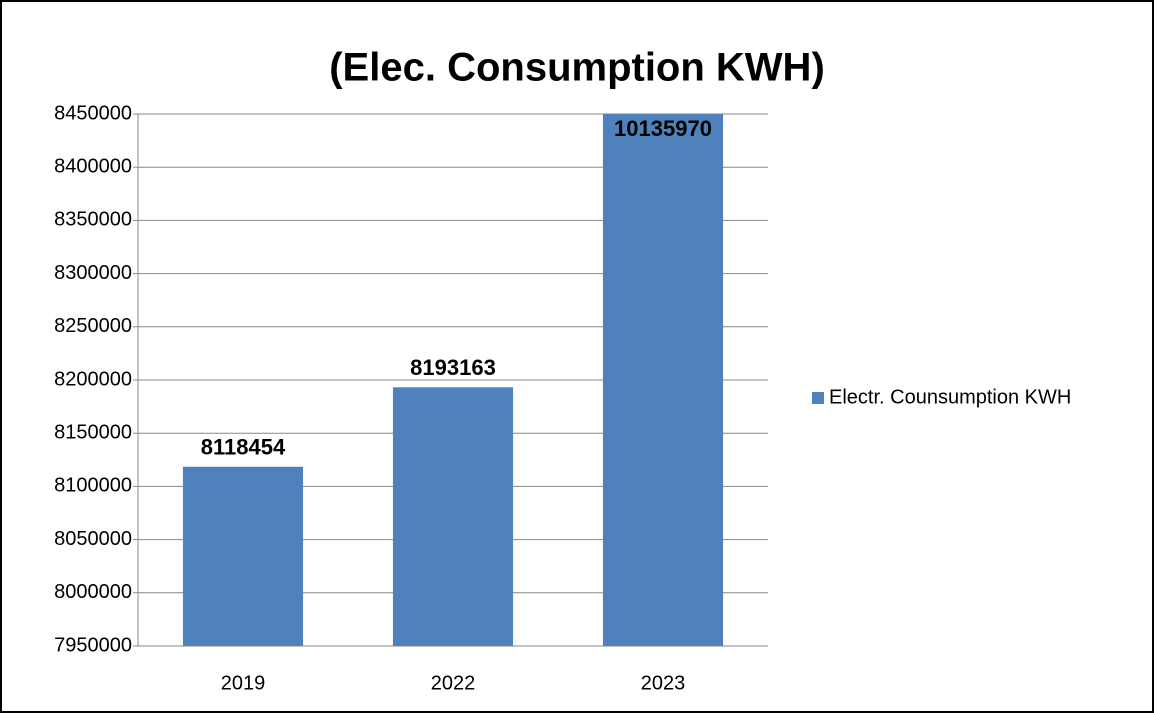 Image resolution: width=1154 pixels, height=713 pixels. Describe the element at coordinates (663, 683) in the screenshot. I see `x-tick-label: 2023` at that location.